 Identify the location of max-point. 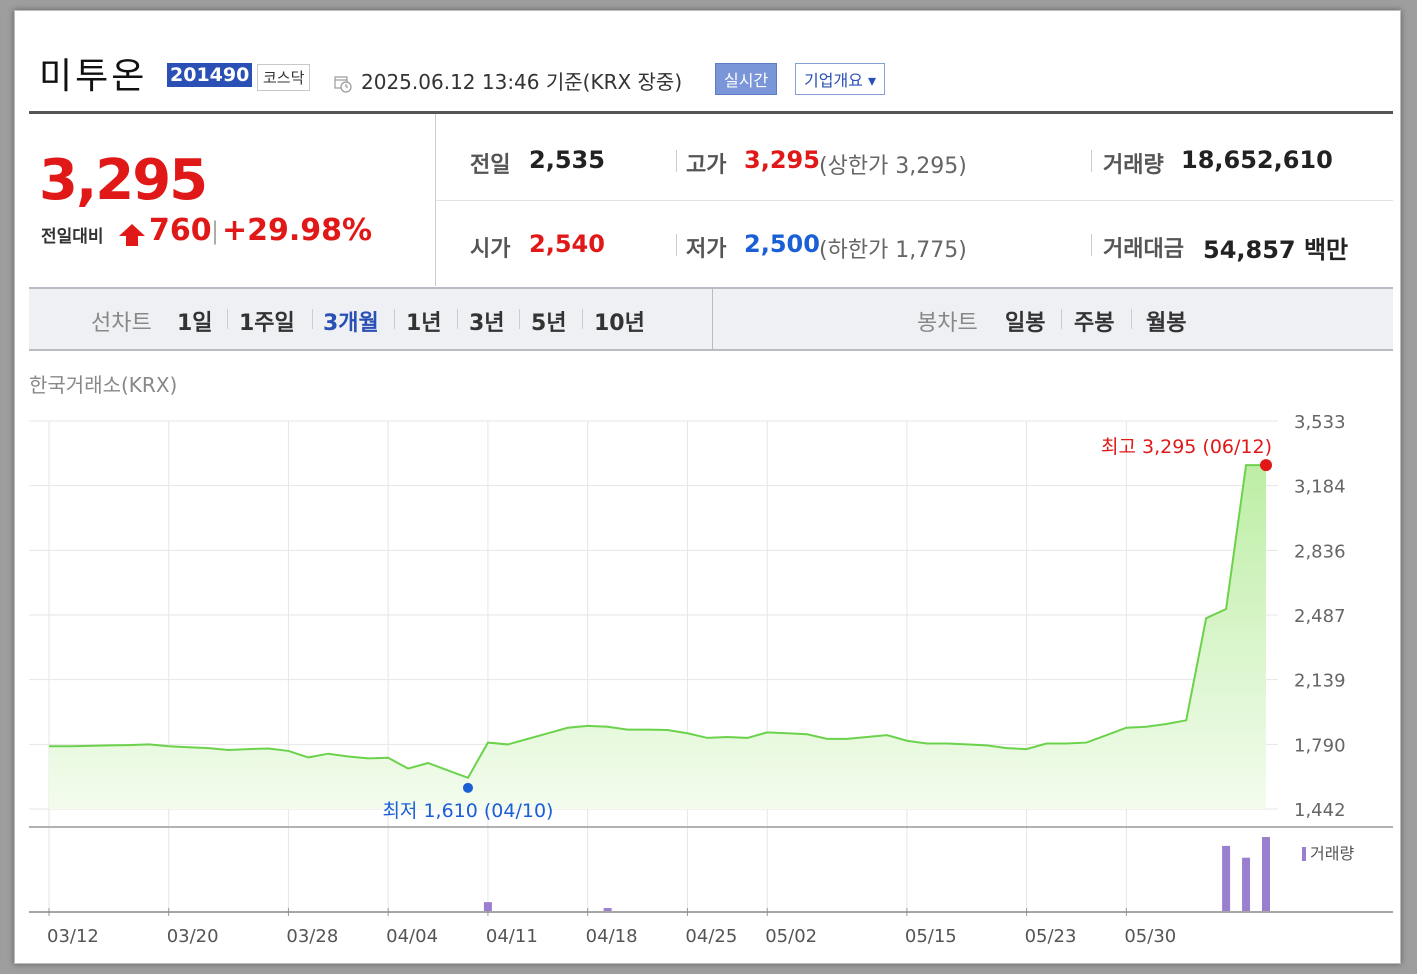
(1266, 465).